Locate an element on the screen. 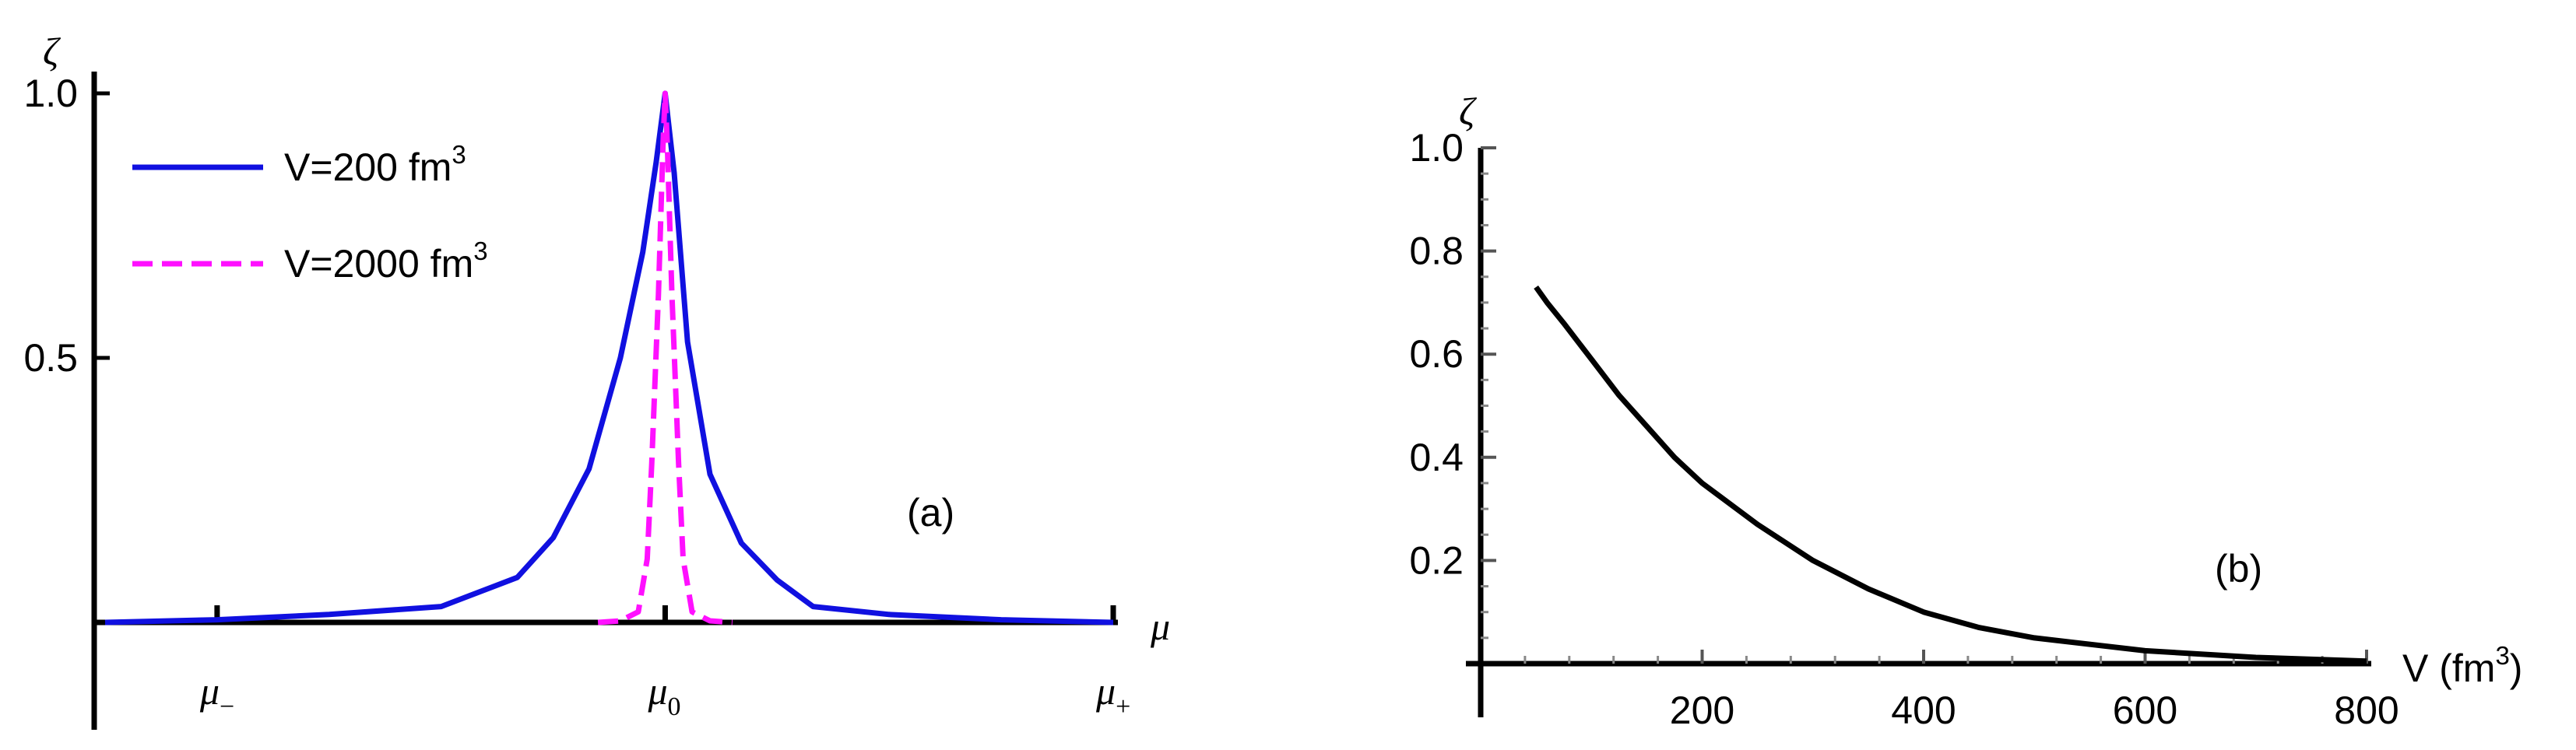 The height and width of the screenshot is (750, 2576). a-x-axis-label: μ is located at coordinates (1160, 626).